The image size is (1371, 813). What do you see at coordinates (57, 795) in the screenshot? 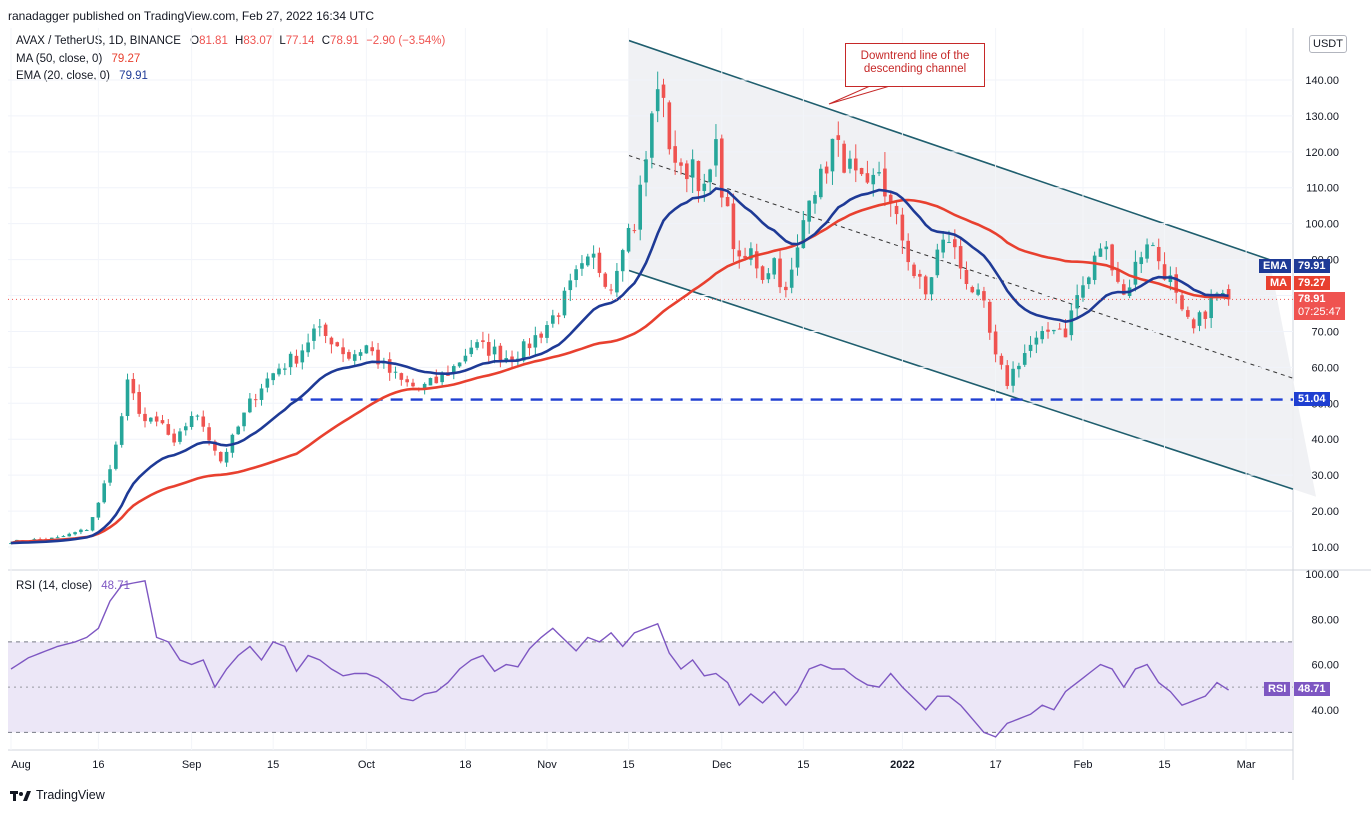
I see `tradingview-logo: TradingView` at bounding box center [57, 795].